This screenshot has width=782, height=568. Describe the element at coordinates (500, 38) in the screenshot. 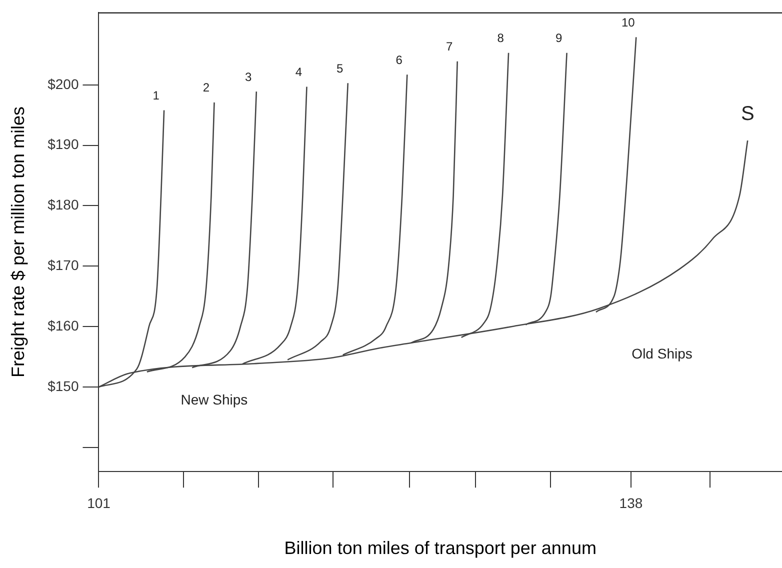

I see `series-label: 8` at that location.